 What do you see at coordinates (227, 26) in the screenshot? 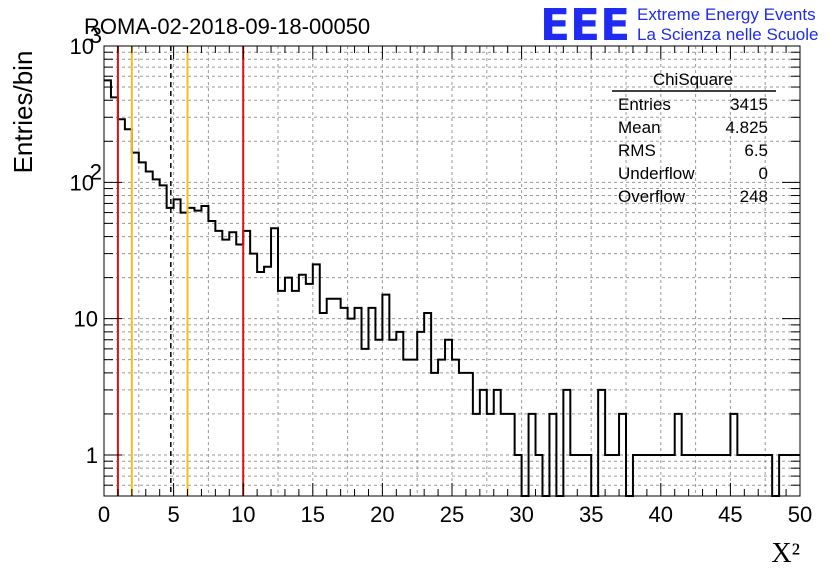
I see `chart-title: ROMA-02-2018-09-18-00050` at bounding box center [227, 26].